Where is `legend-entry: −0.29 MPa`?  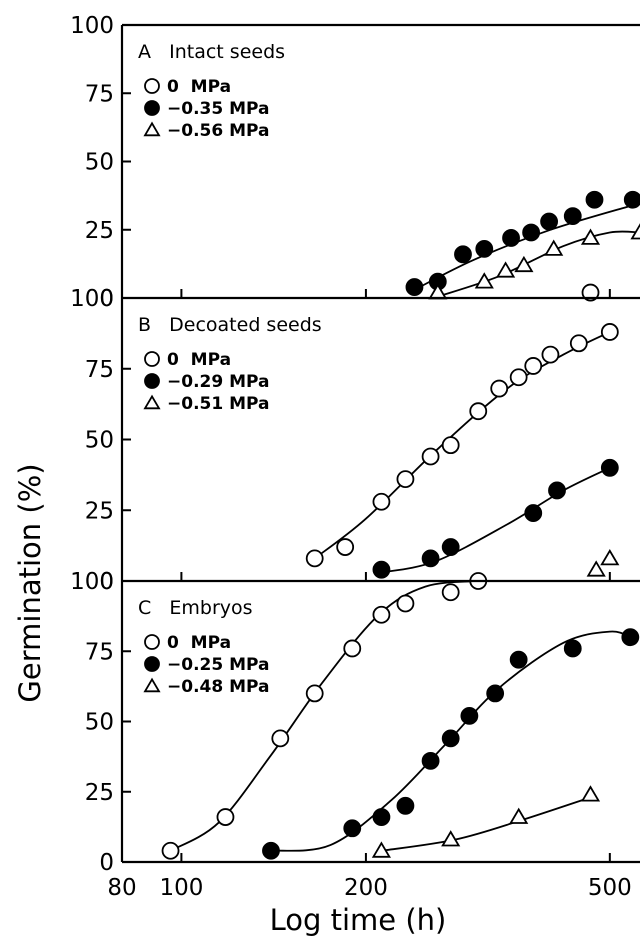
legend-entry: −0.29 MPa is located at coordinates (218, 382).